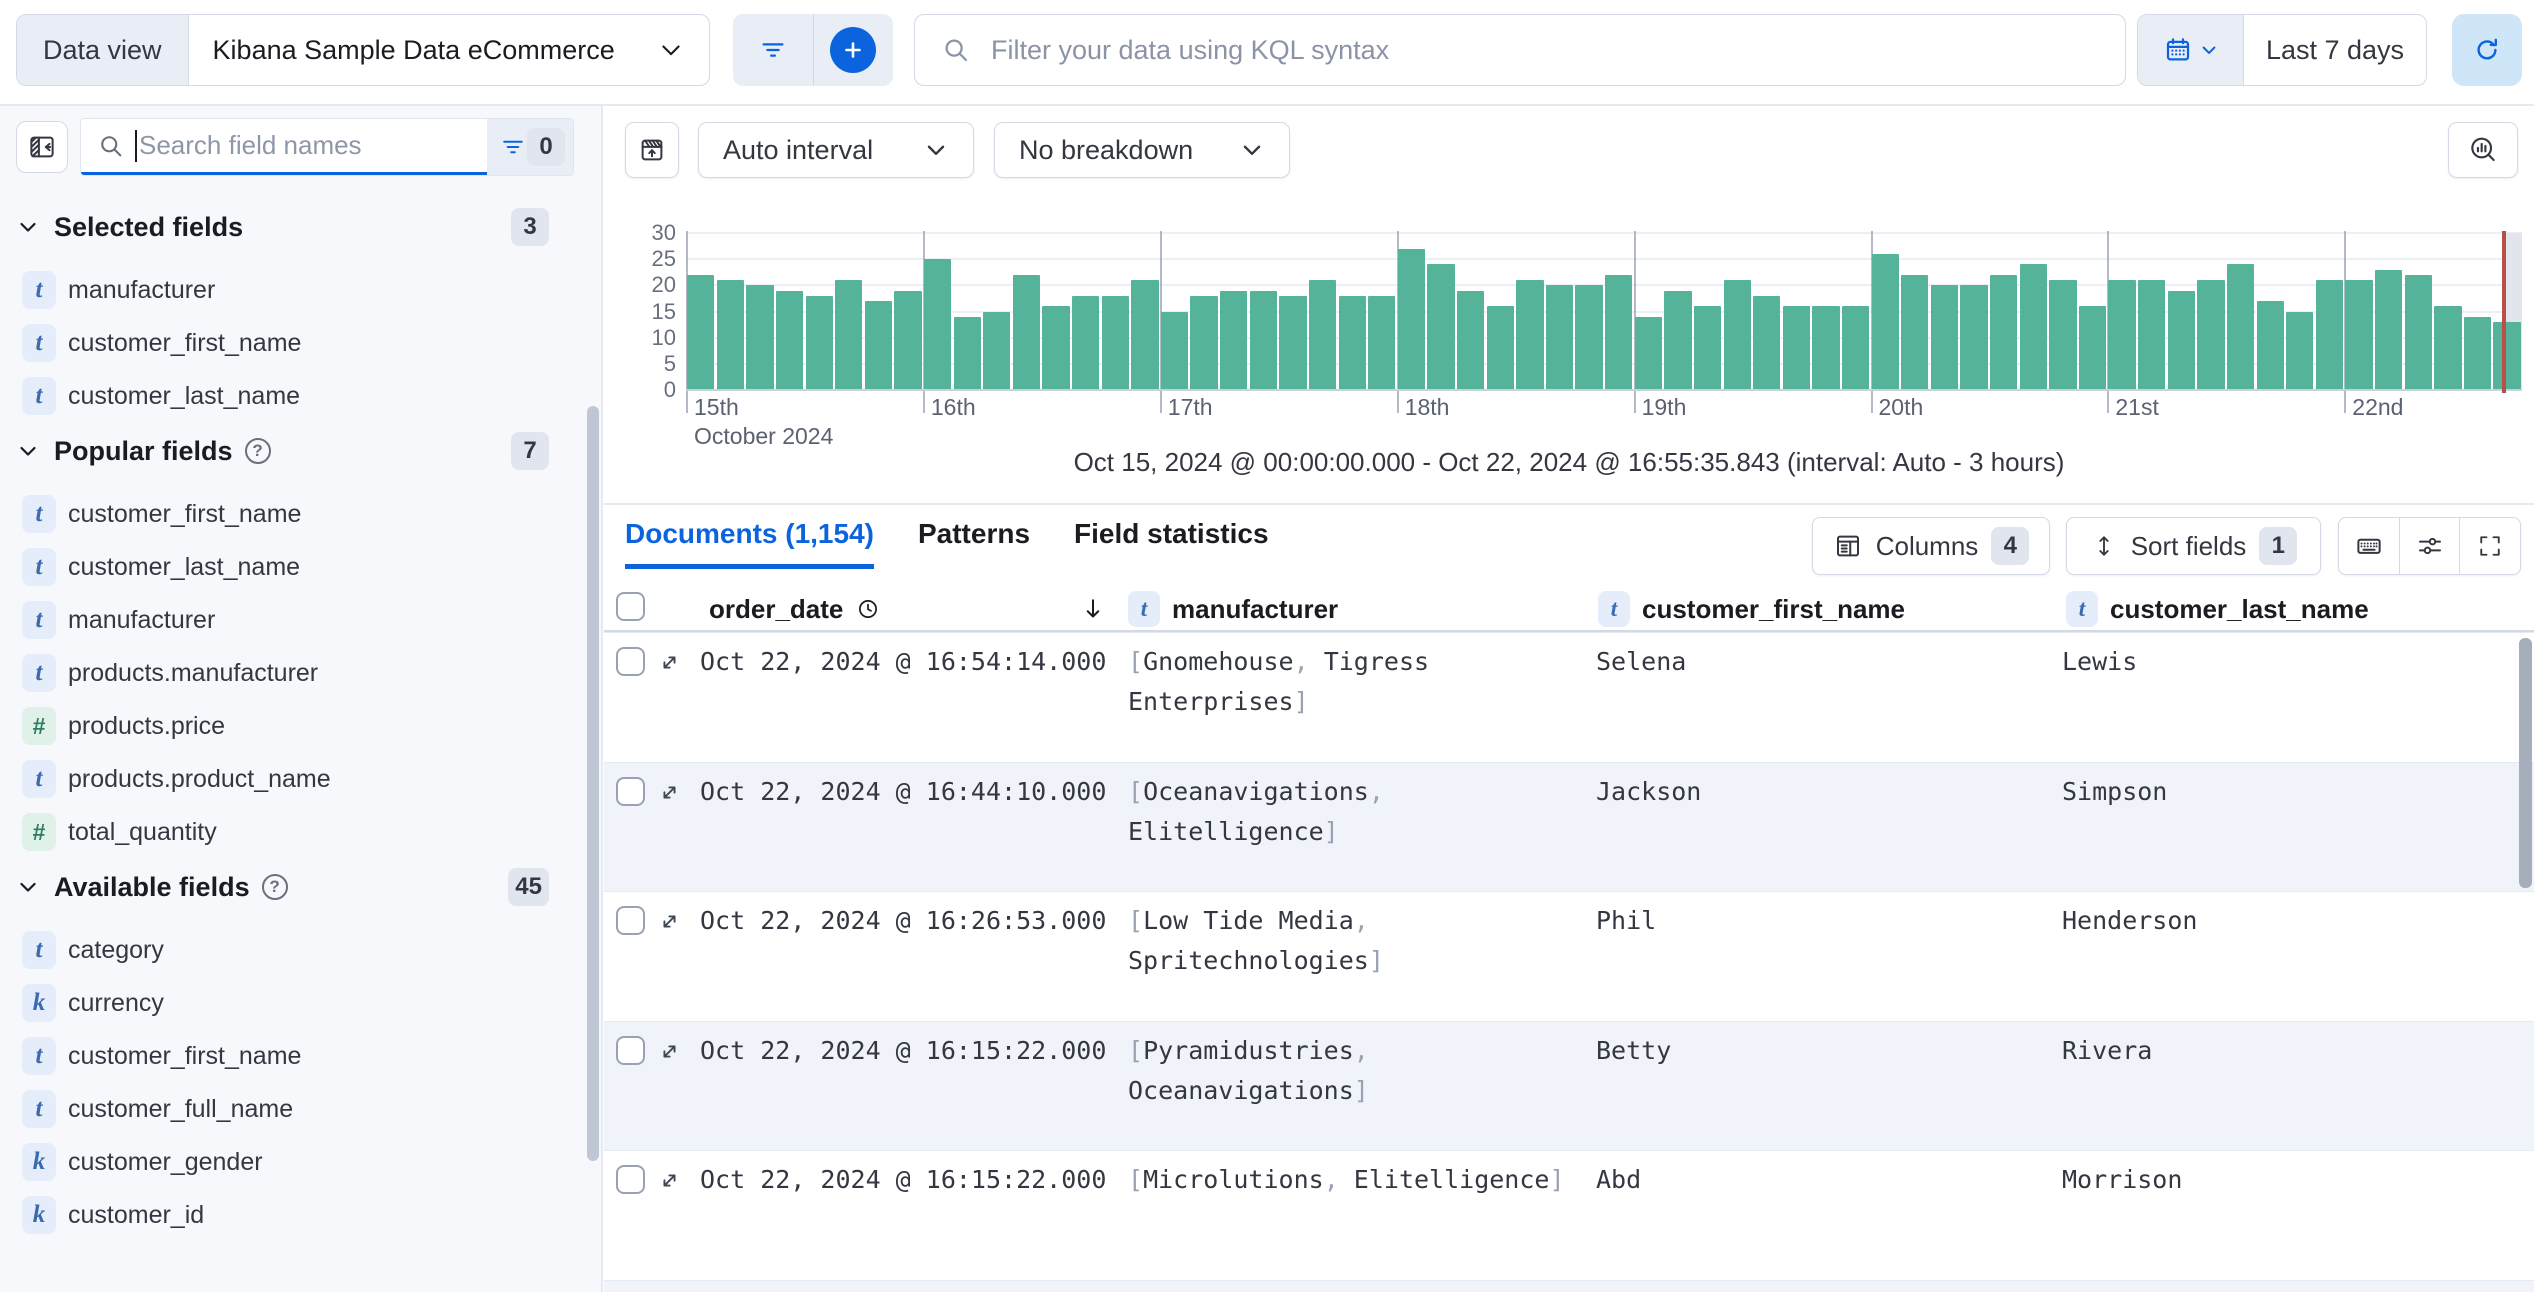 The image size is (2534, 1292). Describe the element at coordinates (147, 725) in the screenshot. I see `field-name: products.price` at that location.